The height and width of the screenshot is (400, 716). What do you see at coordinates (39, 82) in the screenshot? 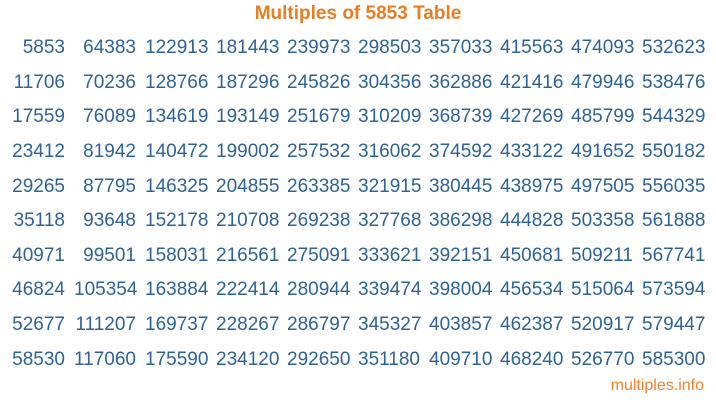
I see `multiple-value: 11706` at bounding box center [39, 82].